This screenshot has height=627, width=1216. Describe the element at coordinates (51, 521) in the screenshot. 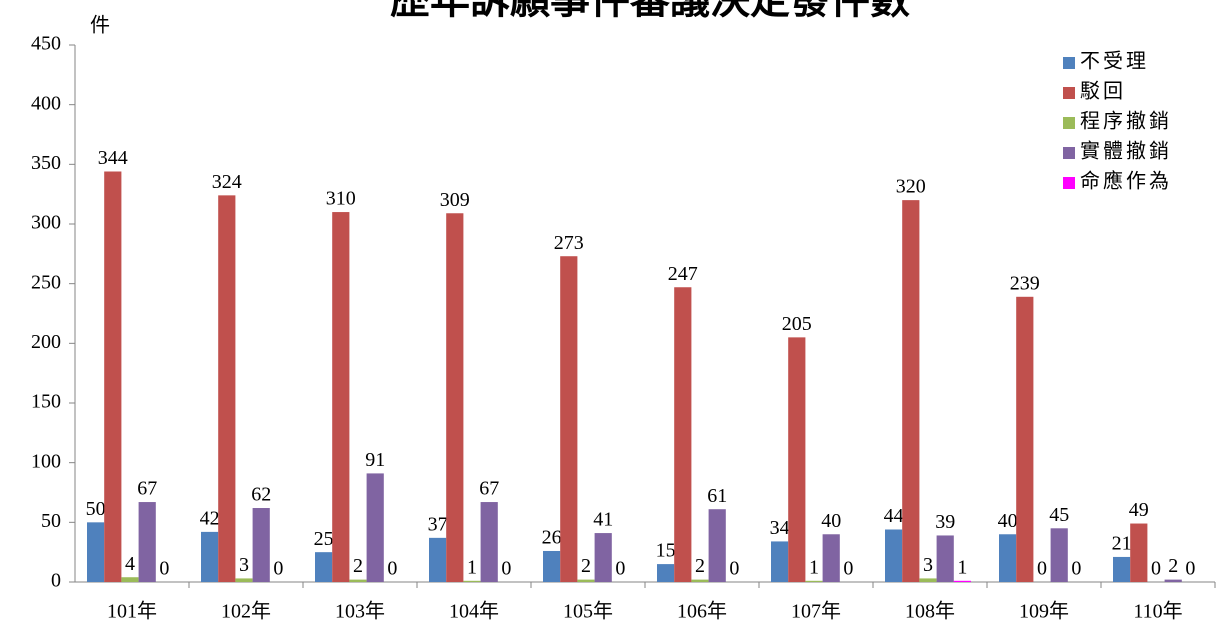

I see `y-tick-label: 50` at that location.